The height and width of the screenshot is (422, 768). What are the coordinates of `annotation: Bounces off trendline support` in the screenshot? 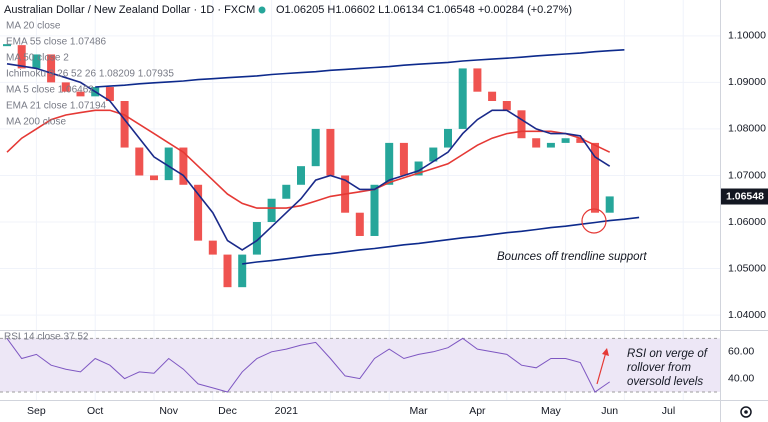 It's located at (572, 257).